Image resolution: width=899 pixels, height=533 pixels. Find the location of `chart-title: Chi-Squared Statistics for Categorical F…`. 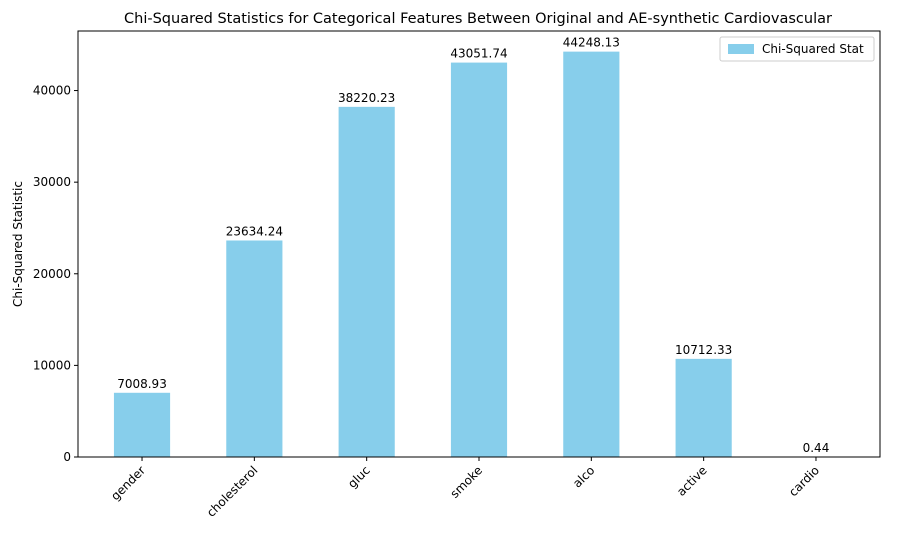

chart-title: Chi-Squared Statistics for Categorical F… is located at coordinates (478, 19).